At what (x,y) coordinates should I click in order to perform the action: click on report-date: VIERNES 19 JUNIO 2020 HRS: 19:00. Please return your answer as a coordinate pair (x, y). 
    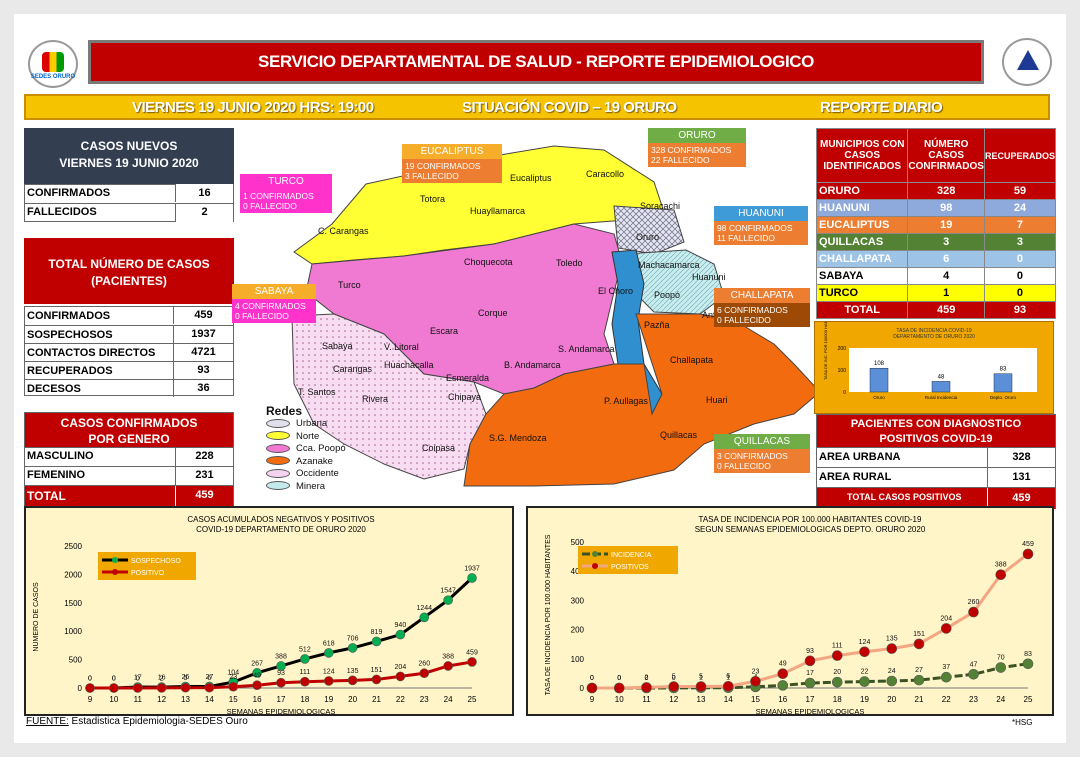
    Looking at the image, I should click on (253, 107).